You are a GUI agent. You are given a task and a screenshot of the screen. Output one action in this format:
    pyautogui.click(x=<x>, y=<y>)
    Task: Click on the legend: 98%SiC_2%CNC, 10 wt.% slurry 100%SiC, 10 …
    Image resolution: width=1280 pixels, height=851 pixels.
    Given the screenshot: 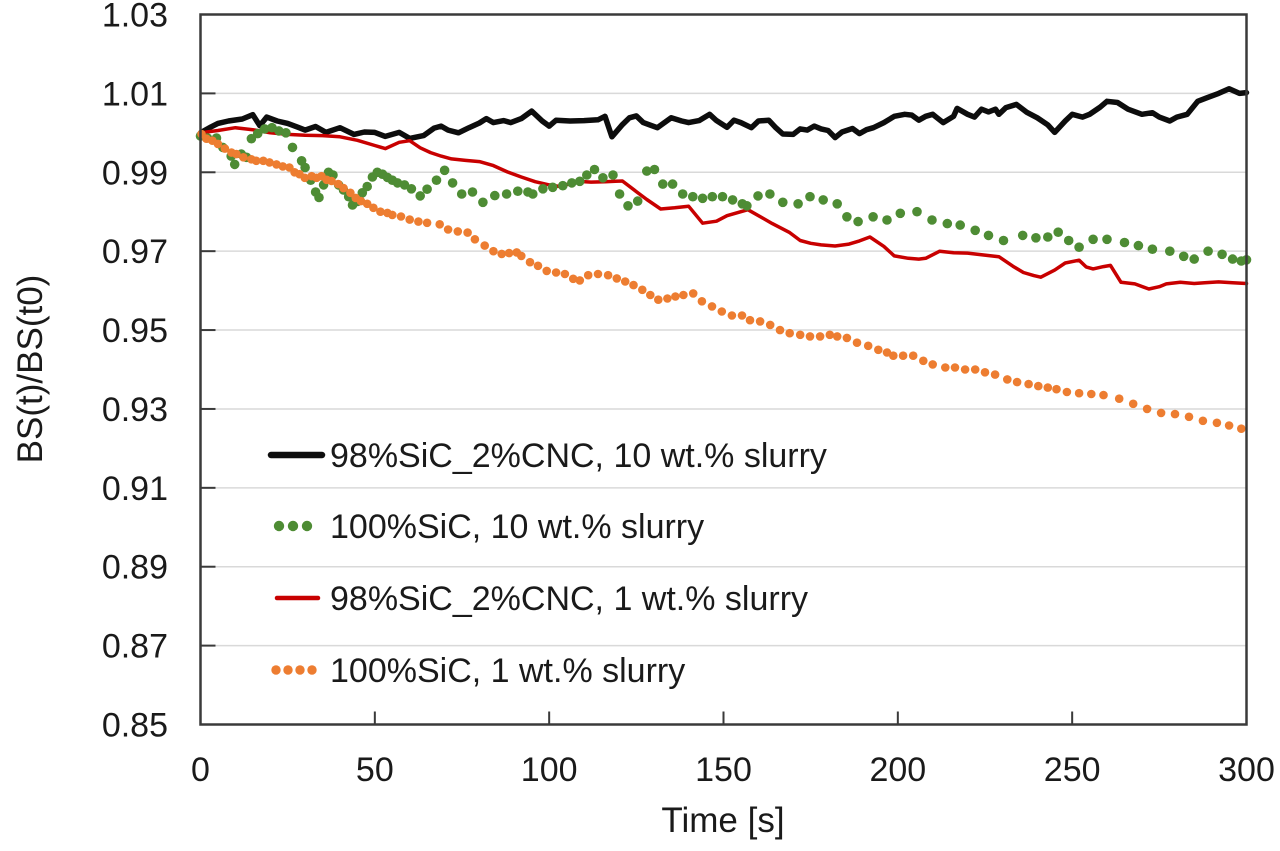 What is the action you would take?
    pyautogui.click(x=547, y=563)
    